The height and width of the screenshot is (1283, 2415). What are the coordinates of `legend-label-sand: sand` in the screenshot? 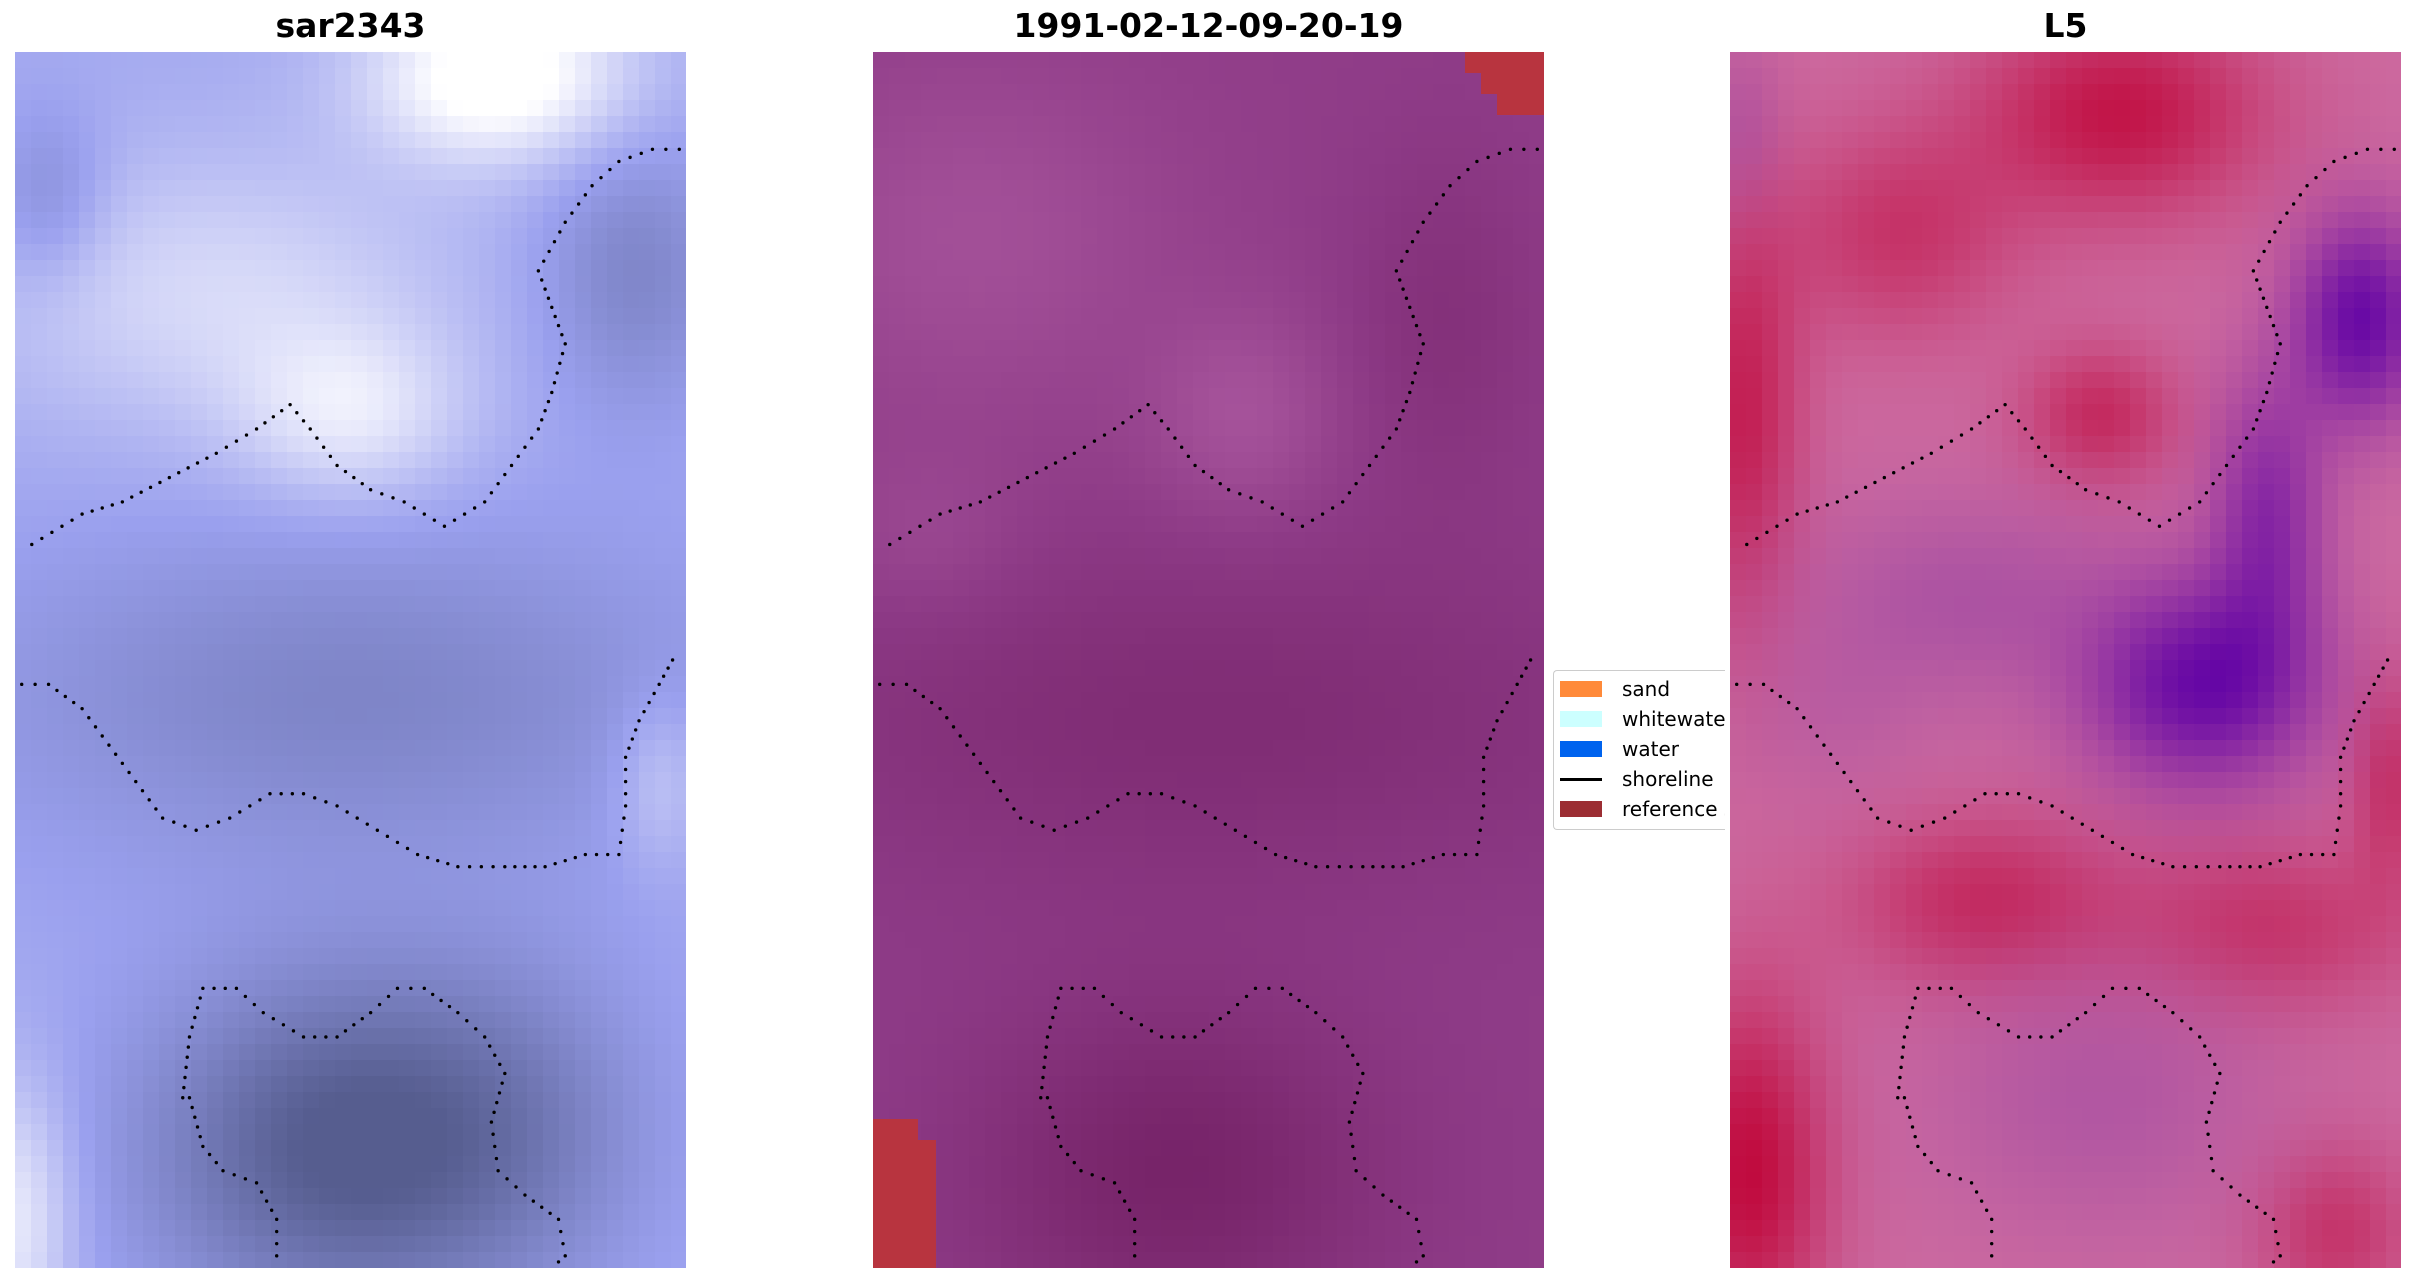 It's located at (1646, 689).